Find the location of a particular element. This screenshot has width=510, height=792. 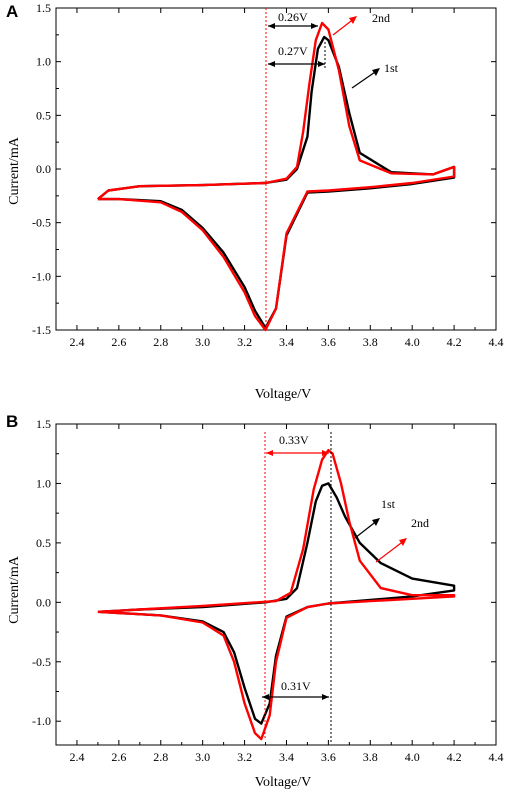

y-tick-label-a: 1.5 is located at coordinates (43, 8).